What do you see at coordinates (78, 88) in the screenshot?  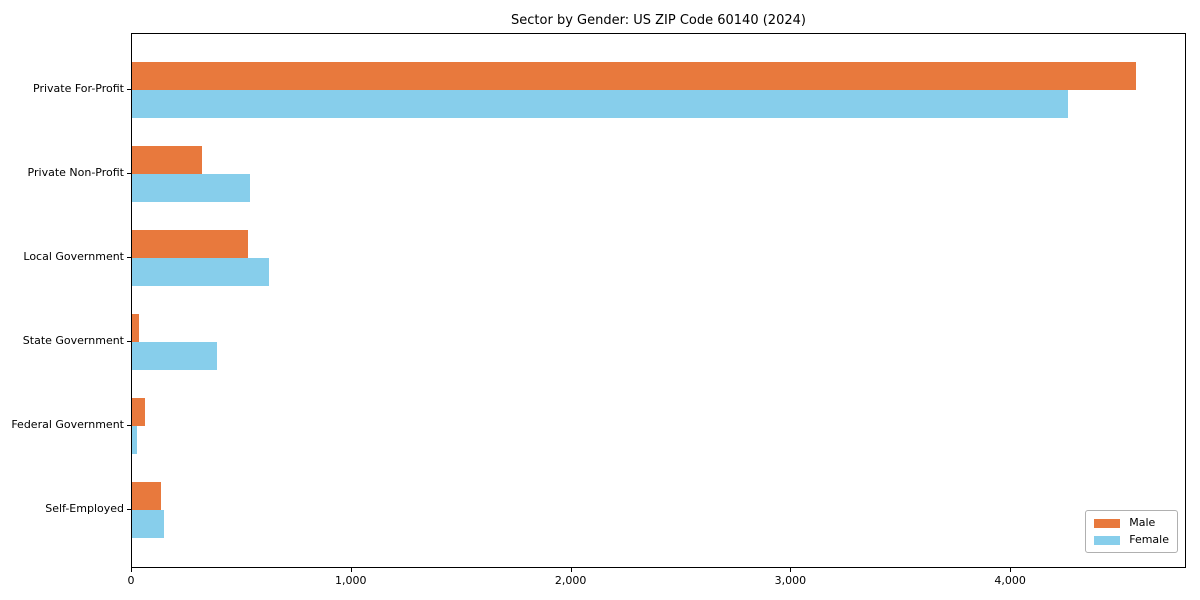 I see `y-tick-label-private-for-profit: Private For-Profit` at bounding box center [78, 88].